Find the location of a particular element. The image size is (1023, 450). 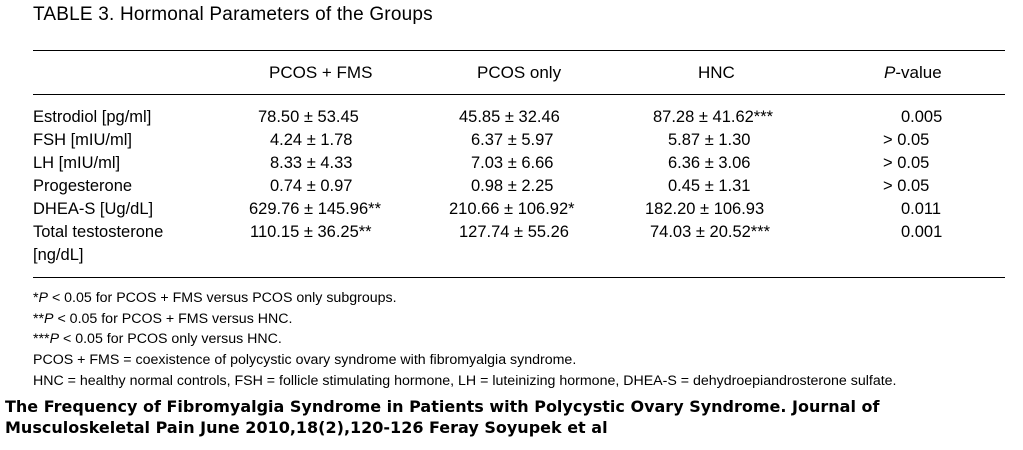

footnote-marker: *** is located at coordinates (41, 339).